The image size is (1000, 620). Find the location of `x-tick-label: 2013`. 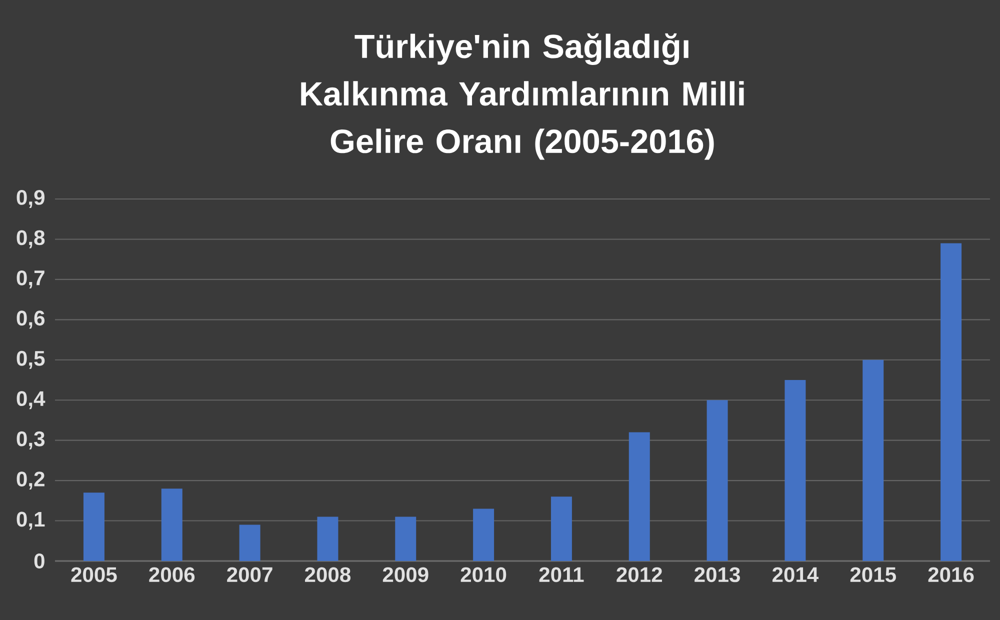

x-tick-label: 2013 is located at coordinates (717, 574).